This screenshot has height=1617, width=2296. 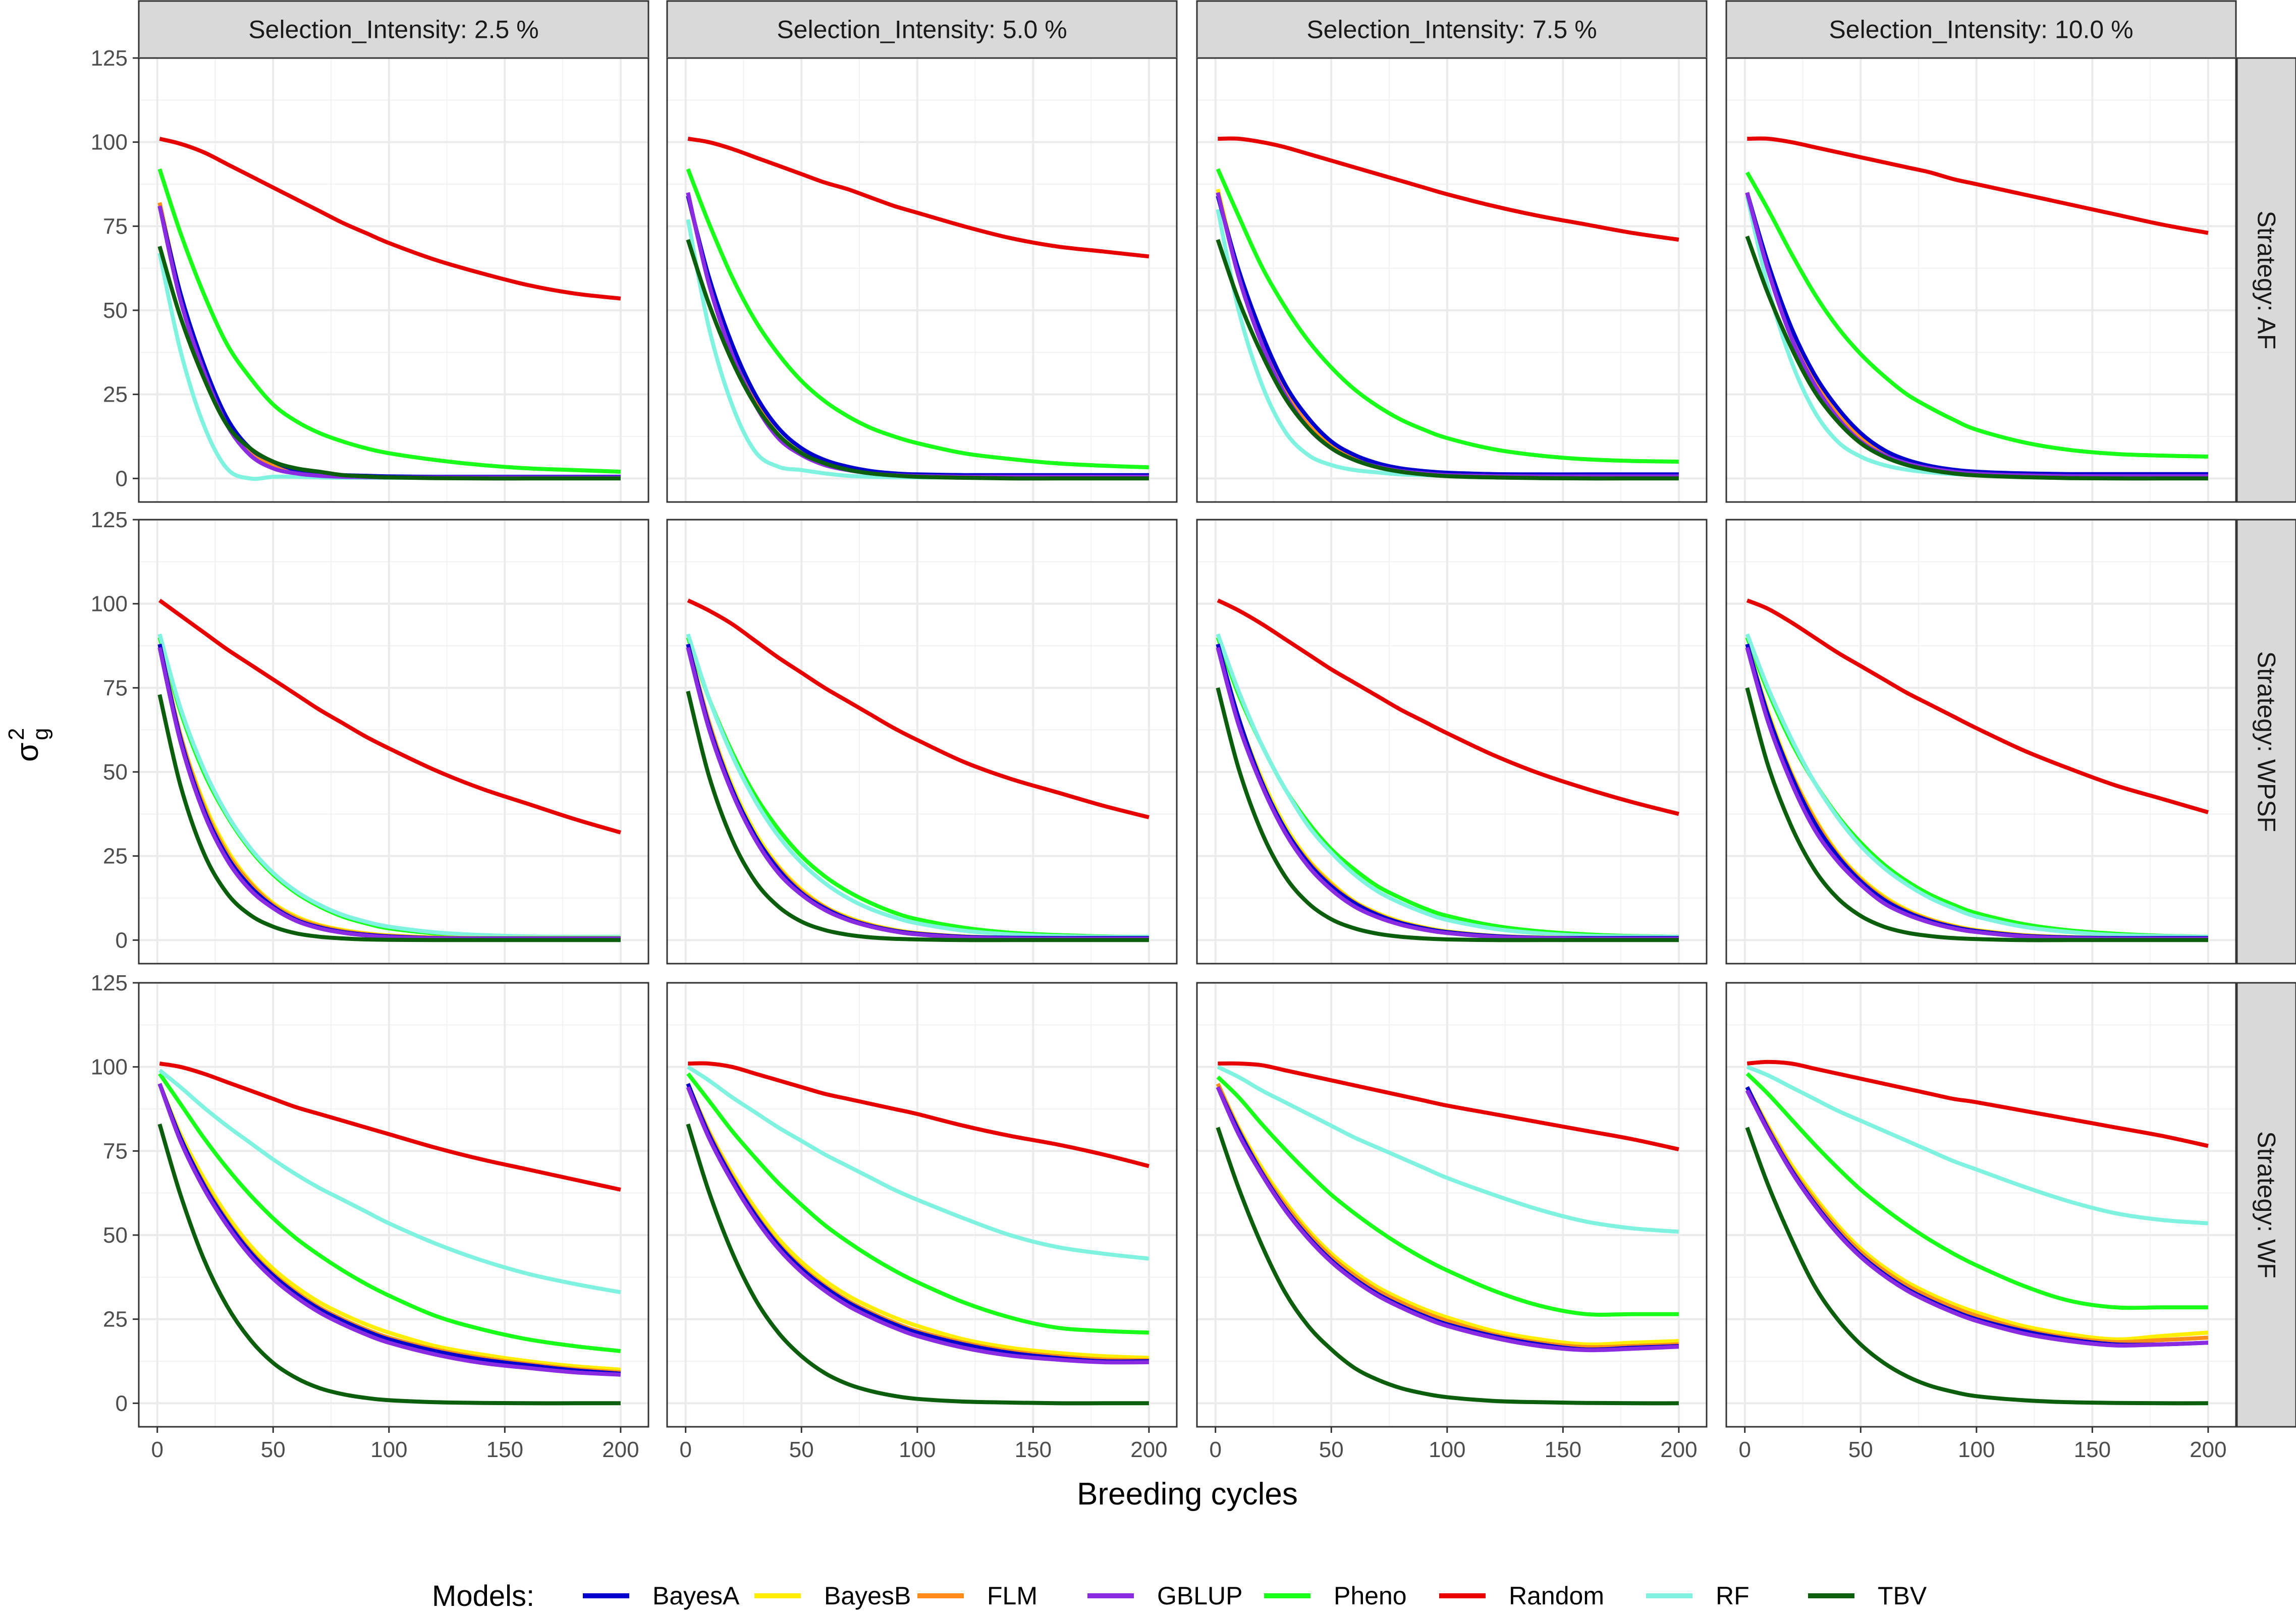 I want to click on row-strip-label: Strategy: WPSF, so click(x=2267, y=741).